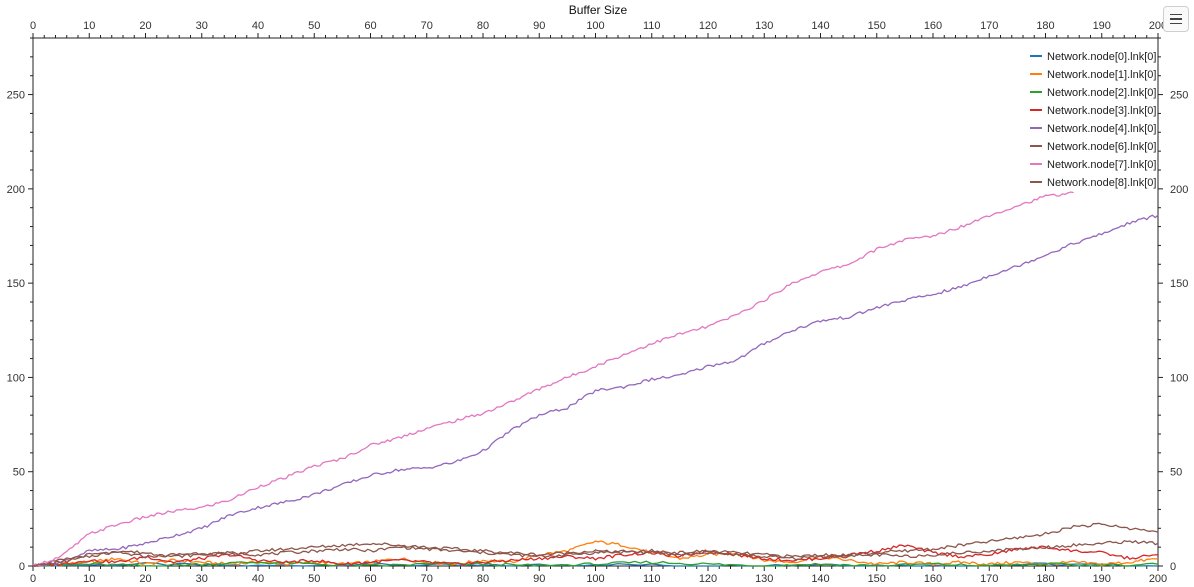 This screenshot has width=1194, height=587. What do you see at coordinates (1101, 57) in the screenshot?
I see `legend-label: Network.node[0].lnk[0]` at bounding box center [1101, 57].